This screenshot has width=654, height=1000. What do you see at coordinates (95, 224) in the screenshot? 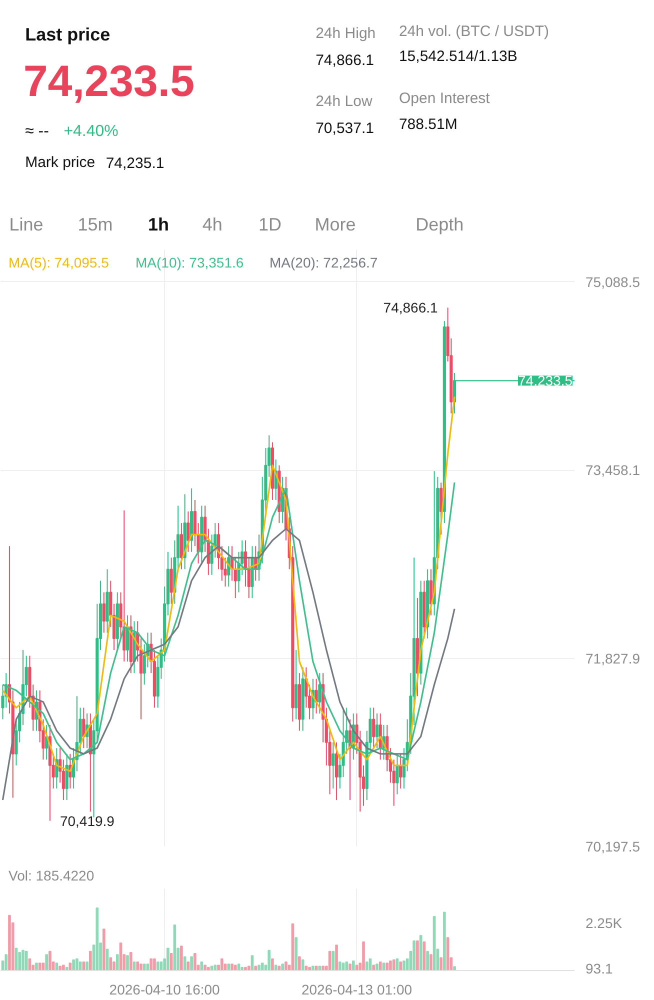
I see `text: 15m` at bounding box center [95, 224].